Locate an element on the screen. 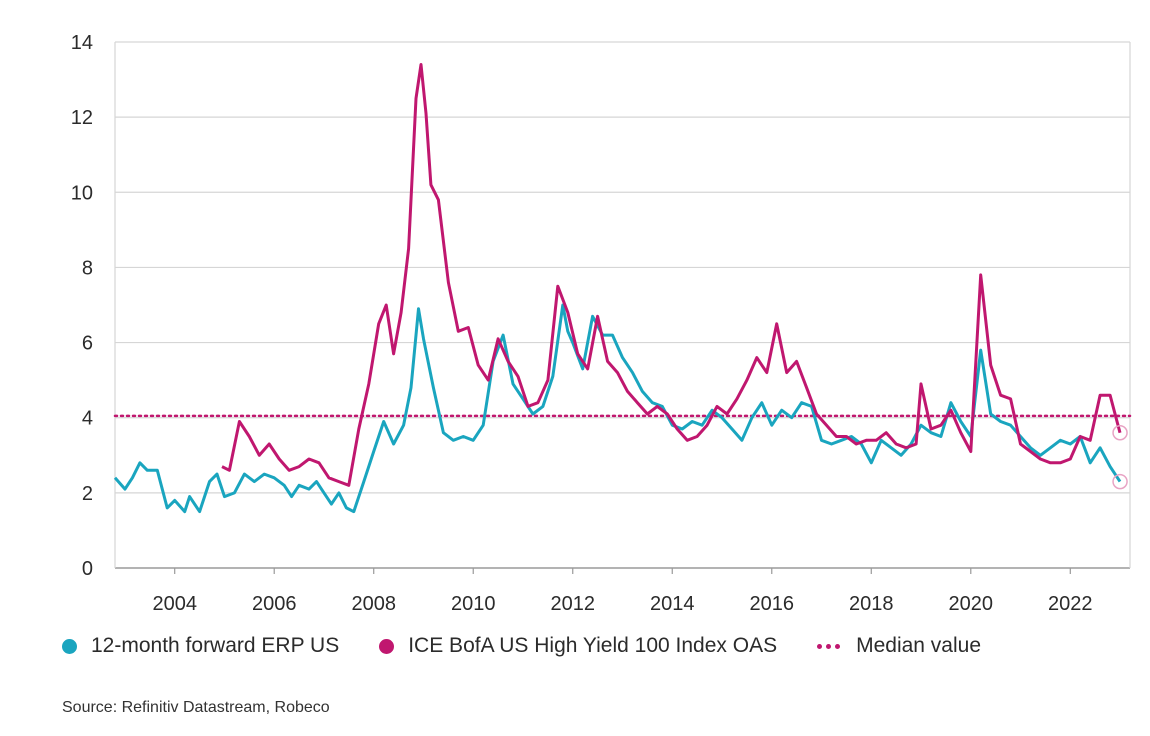  legend-item-erp: 12-month forward ERP US is located at coordinates (200, 646).